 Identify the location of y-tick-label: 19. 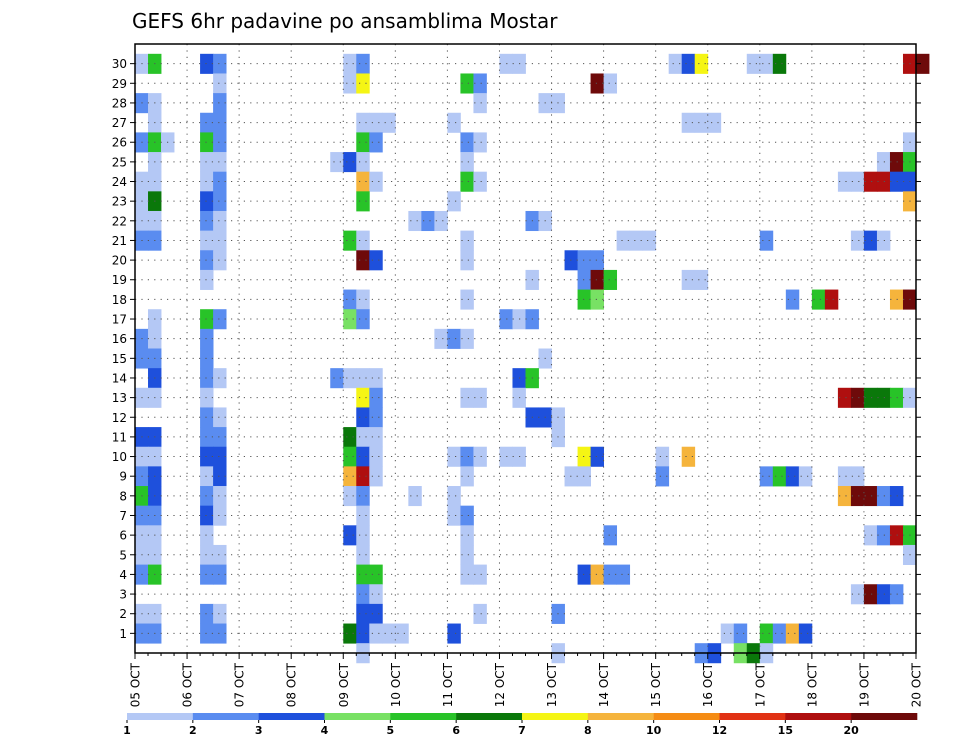
(119, 280).